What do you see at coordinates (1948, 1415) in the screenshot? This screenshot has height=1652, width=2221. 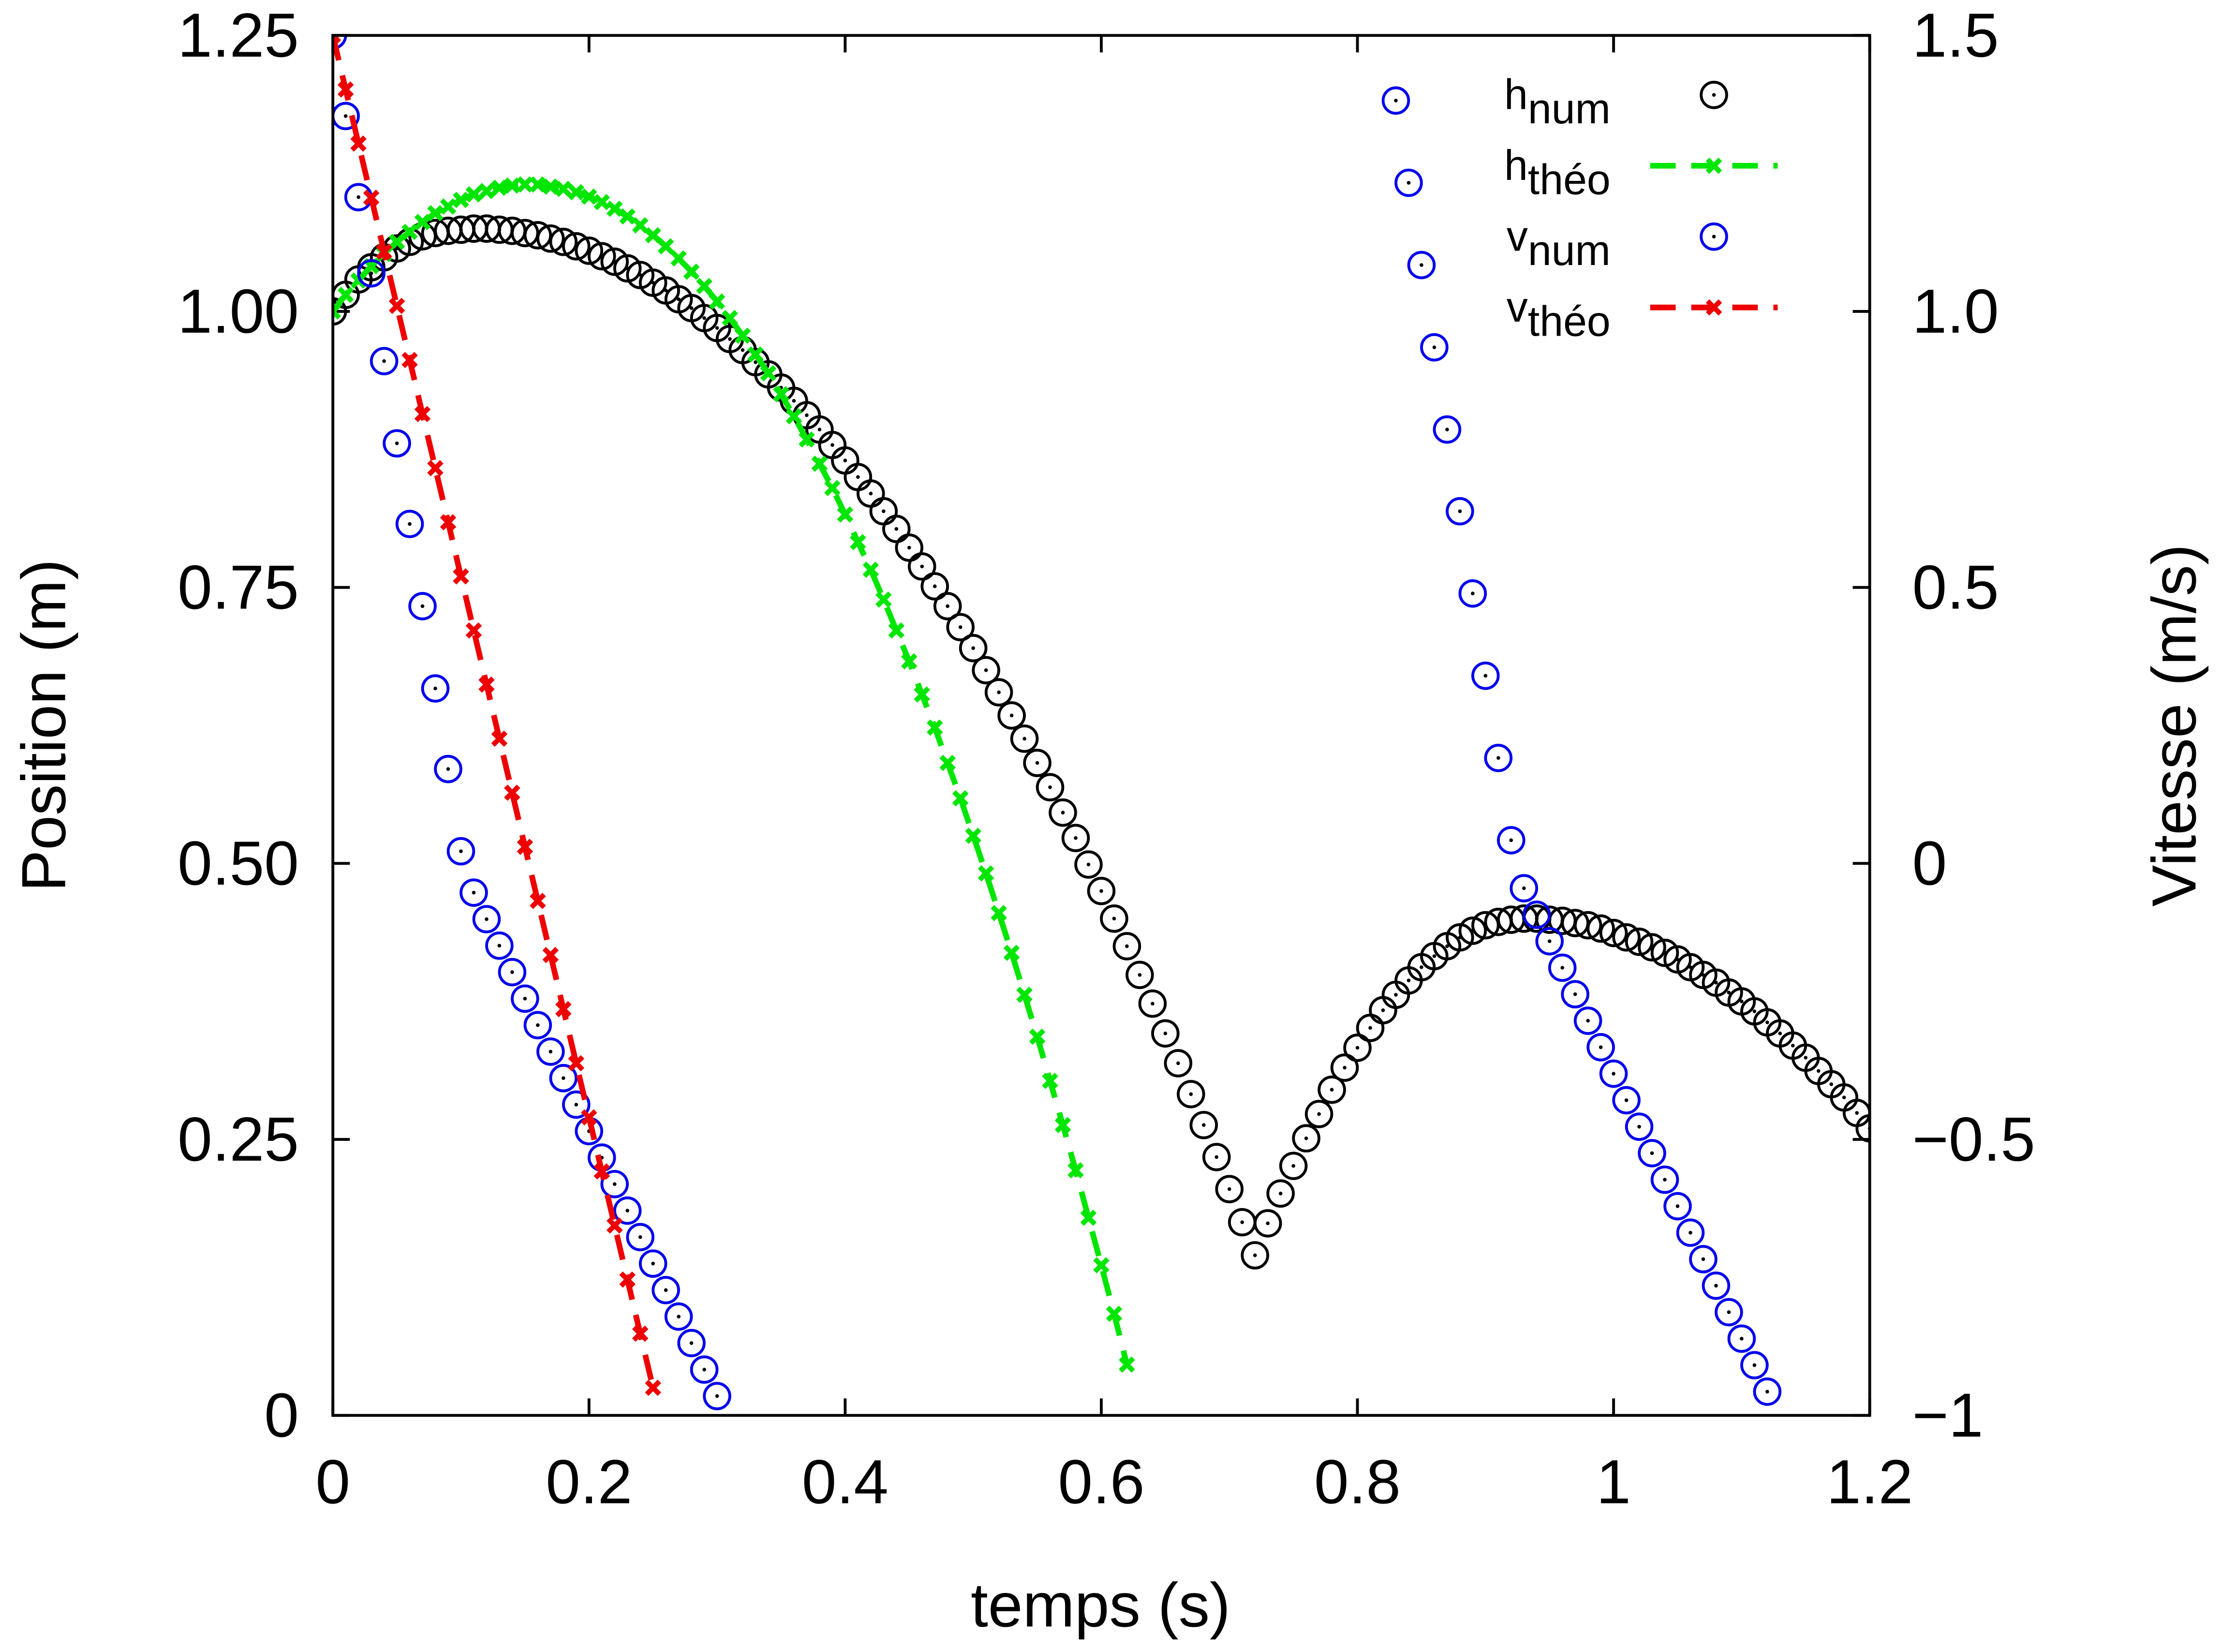 I see `y2-tick-label: −1` at bounding box center [1948, 1415].